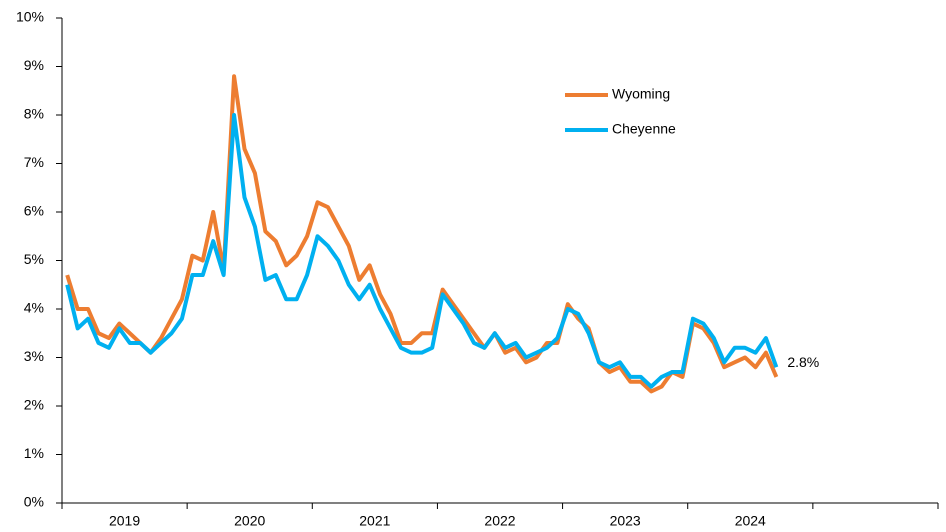 This screenshot has width=946, height=532. Describe the element at coordinates (750, 521) in the screenshot. I see `x-tick-label: 2024` at that location.